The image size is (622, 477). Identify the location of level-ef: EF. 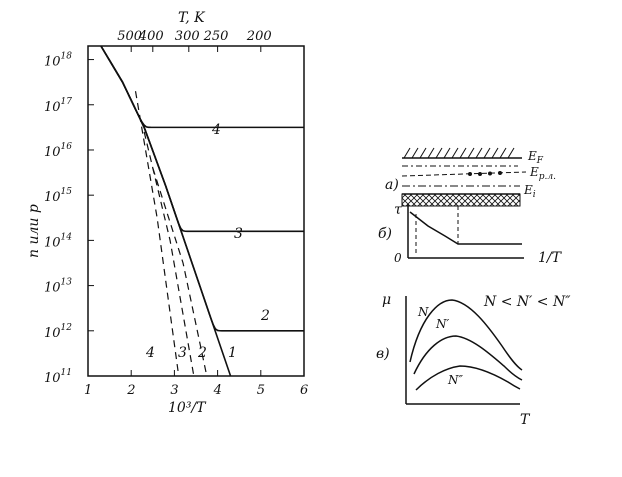
(535, 157).